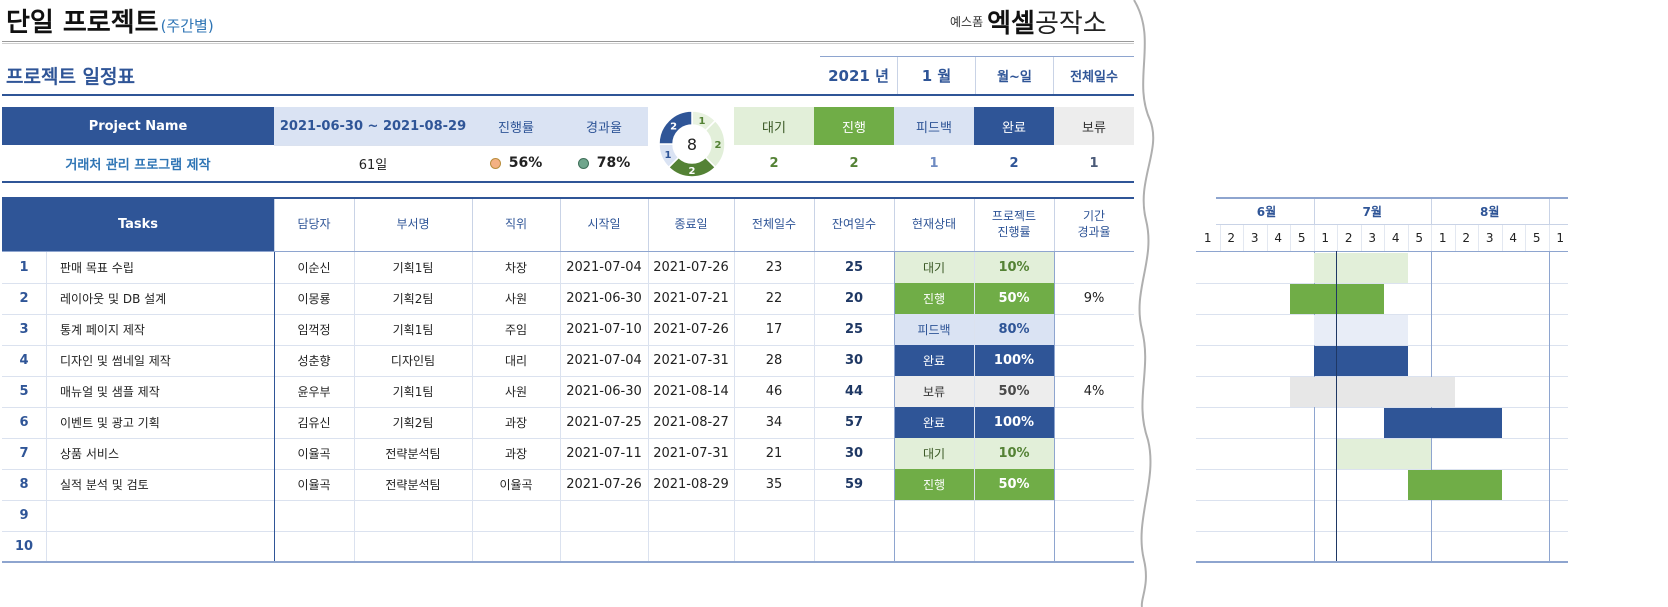 This screenshot has width=1668, height=607. I want to click on table-row: 9, so click(568, 515).